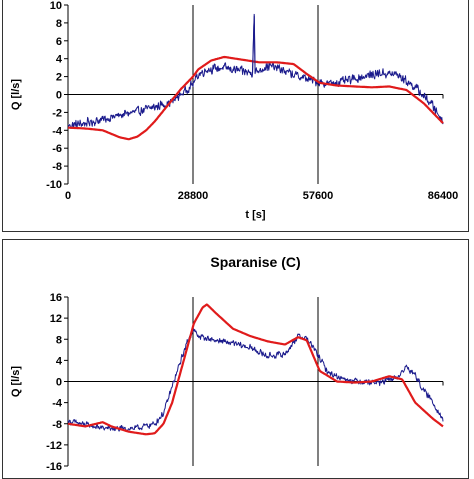  What do you see at coordinates (59, 78) in the screenshot?
I see `y-tick-label: 2` at bounding box center [59, 78].